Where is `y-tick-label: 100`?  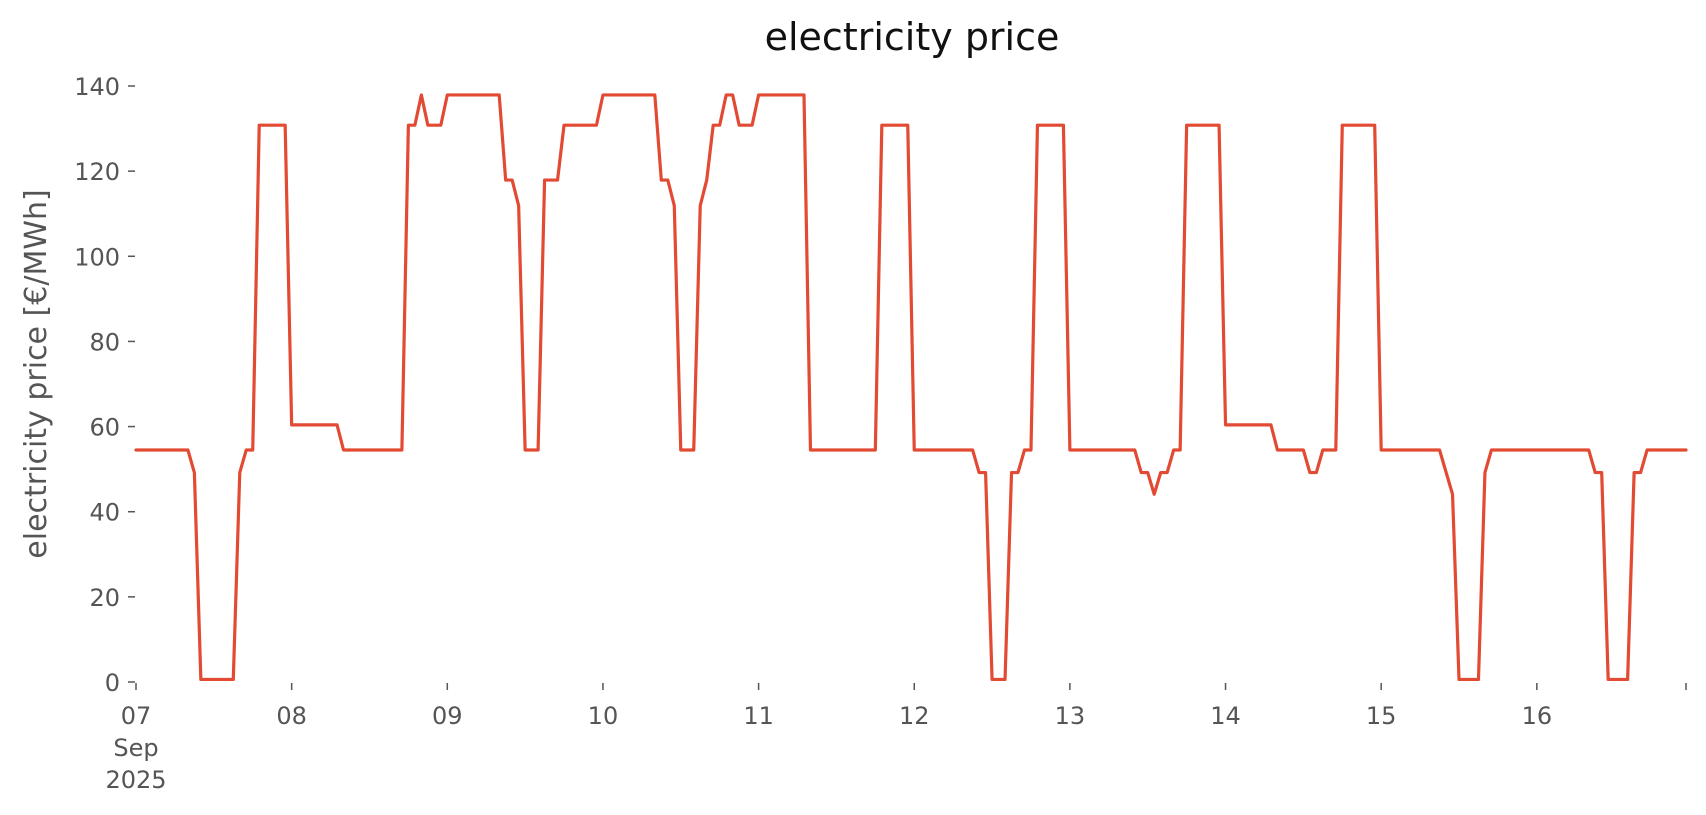 y-tick-label: 100 is located at coordinates (97, 257).